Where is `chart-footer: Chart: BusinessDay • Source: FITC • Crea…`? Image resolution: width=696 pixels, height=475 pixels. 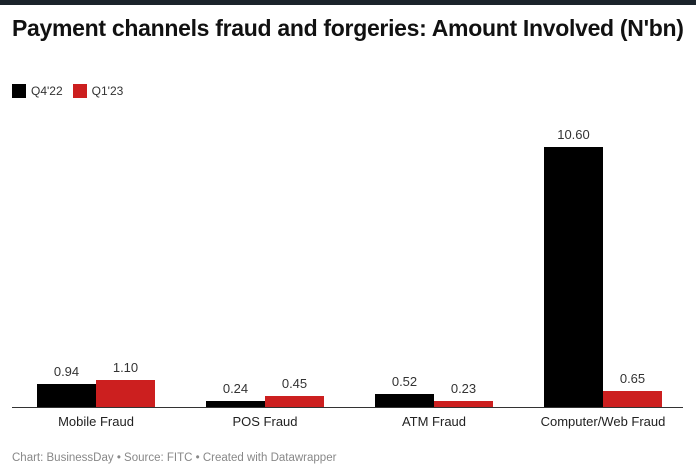
chart-footer: Chart: BusinessDay • Source: FITC • Crea… is located at coordinates (174, 458).